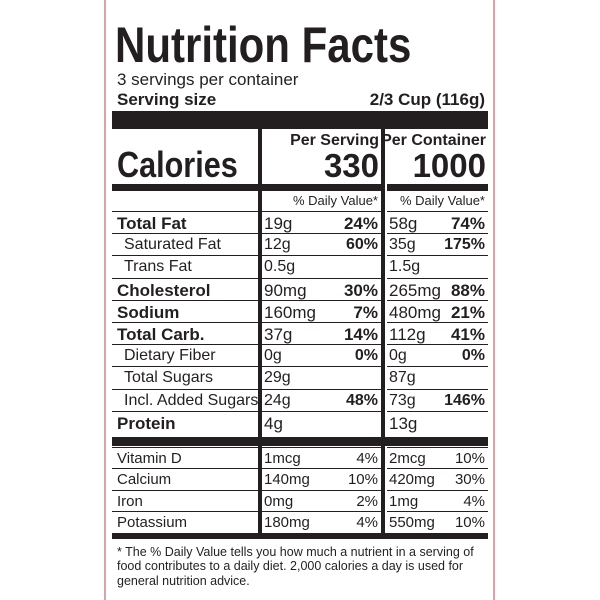 The width and height of the screenshot is (600, 600). Describe the element at coordinates (404, 501) in the screenshot. I see `amount: 1mg` at that location.